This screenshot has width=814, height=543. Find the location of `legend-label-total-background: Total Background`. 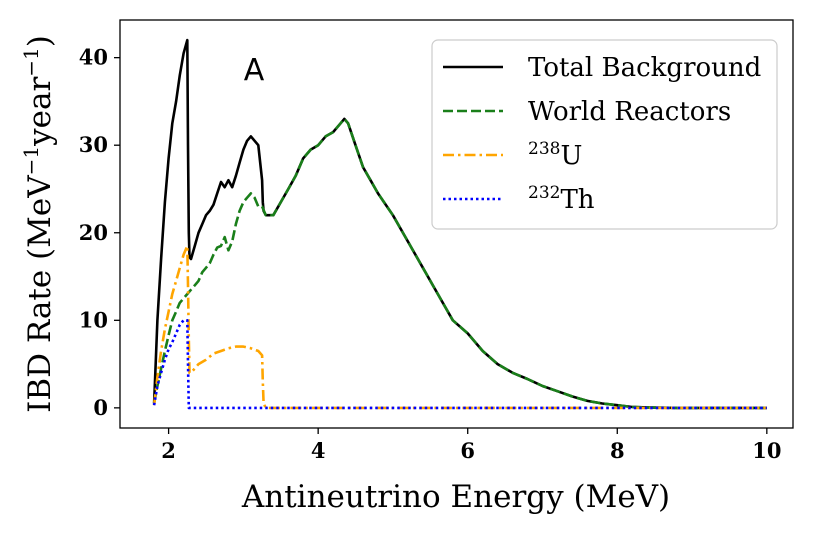

legend-label-total-background: Total Background is located at coordinates (644, 68).